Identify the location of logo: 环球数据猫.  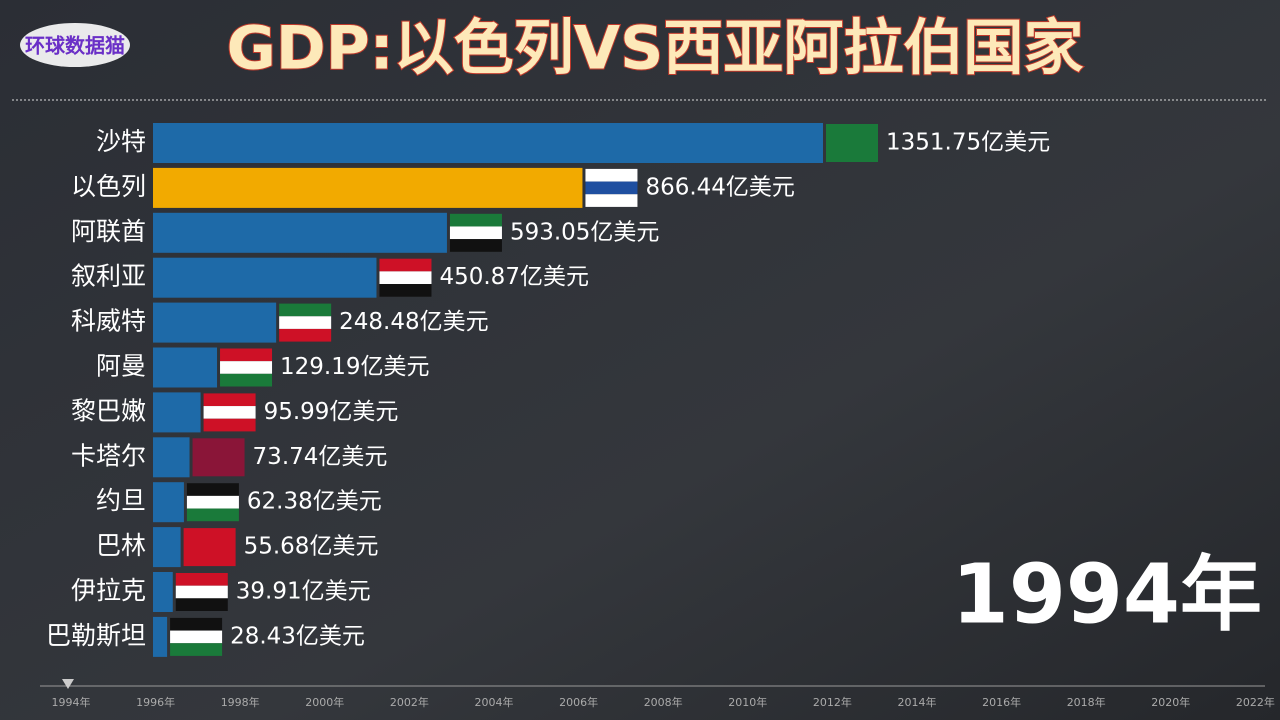
(75, 46).